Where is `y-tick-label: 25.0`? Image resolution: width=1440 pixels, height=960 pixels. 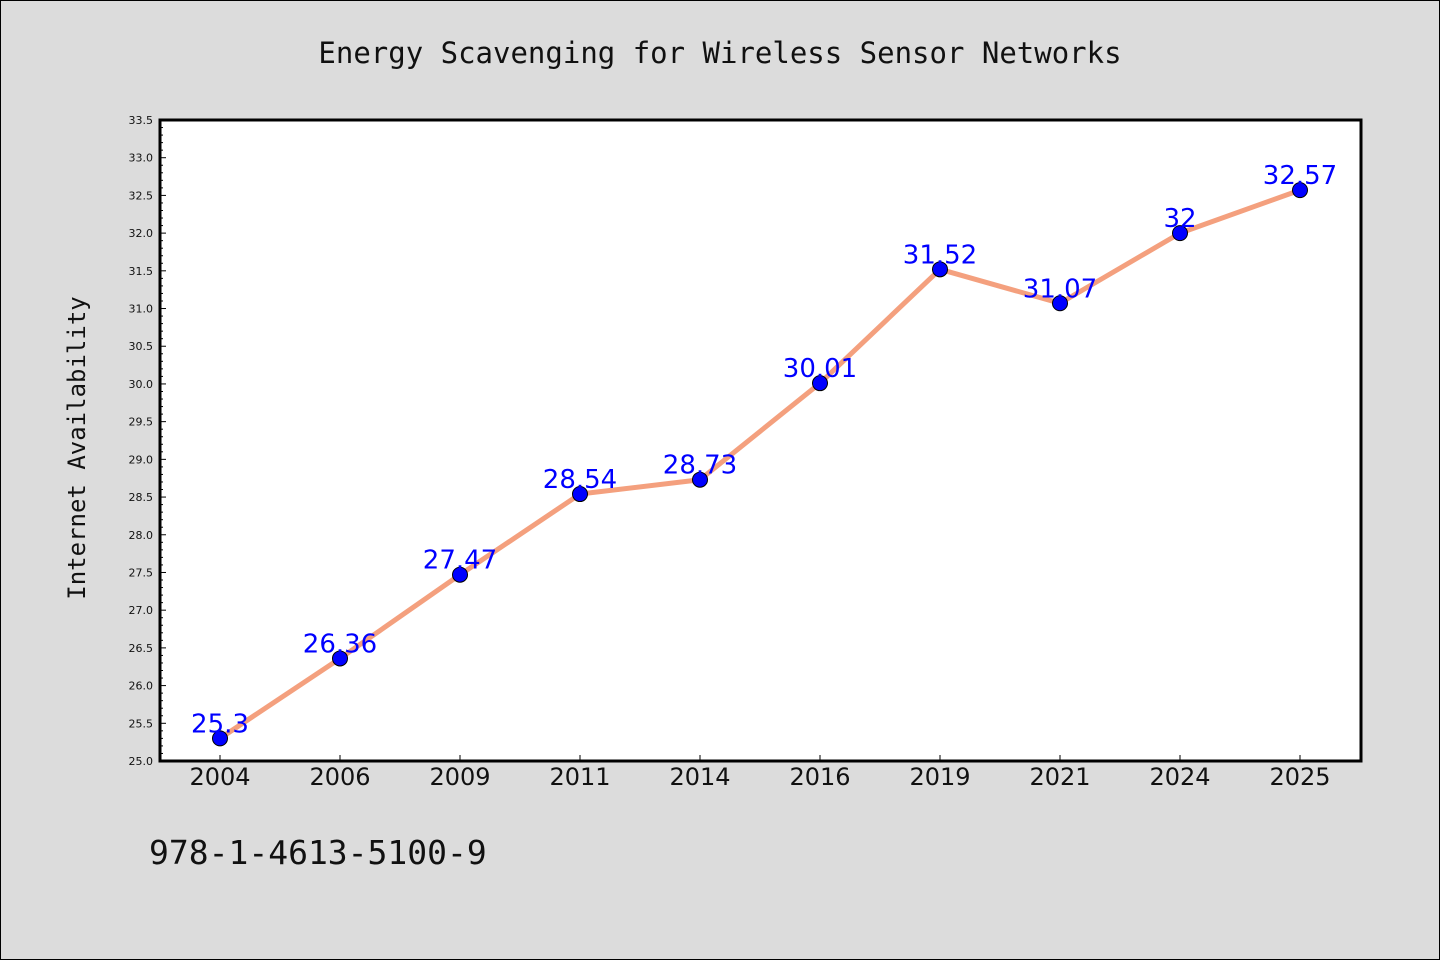
y-tick-label: 25.0 is located at coordinates (141, 761).